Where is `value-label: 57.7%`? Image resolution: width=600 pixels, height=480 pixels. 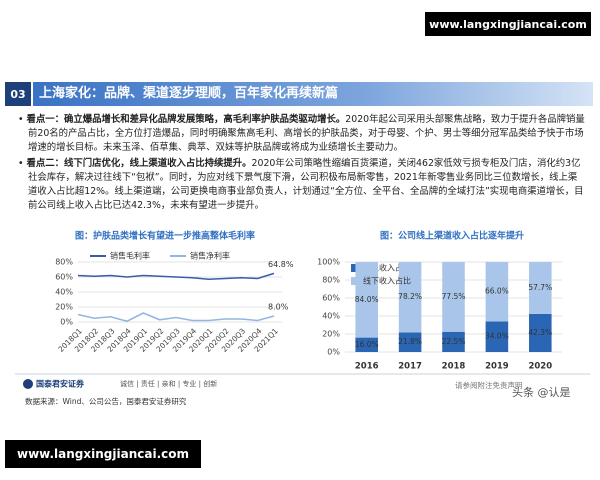 value-label: 57.7% is located at coordinates (540, 287).